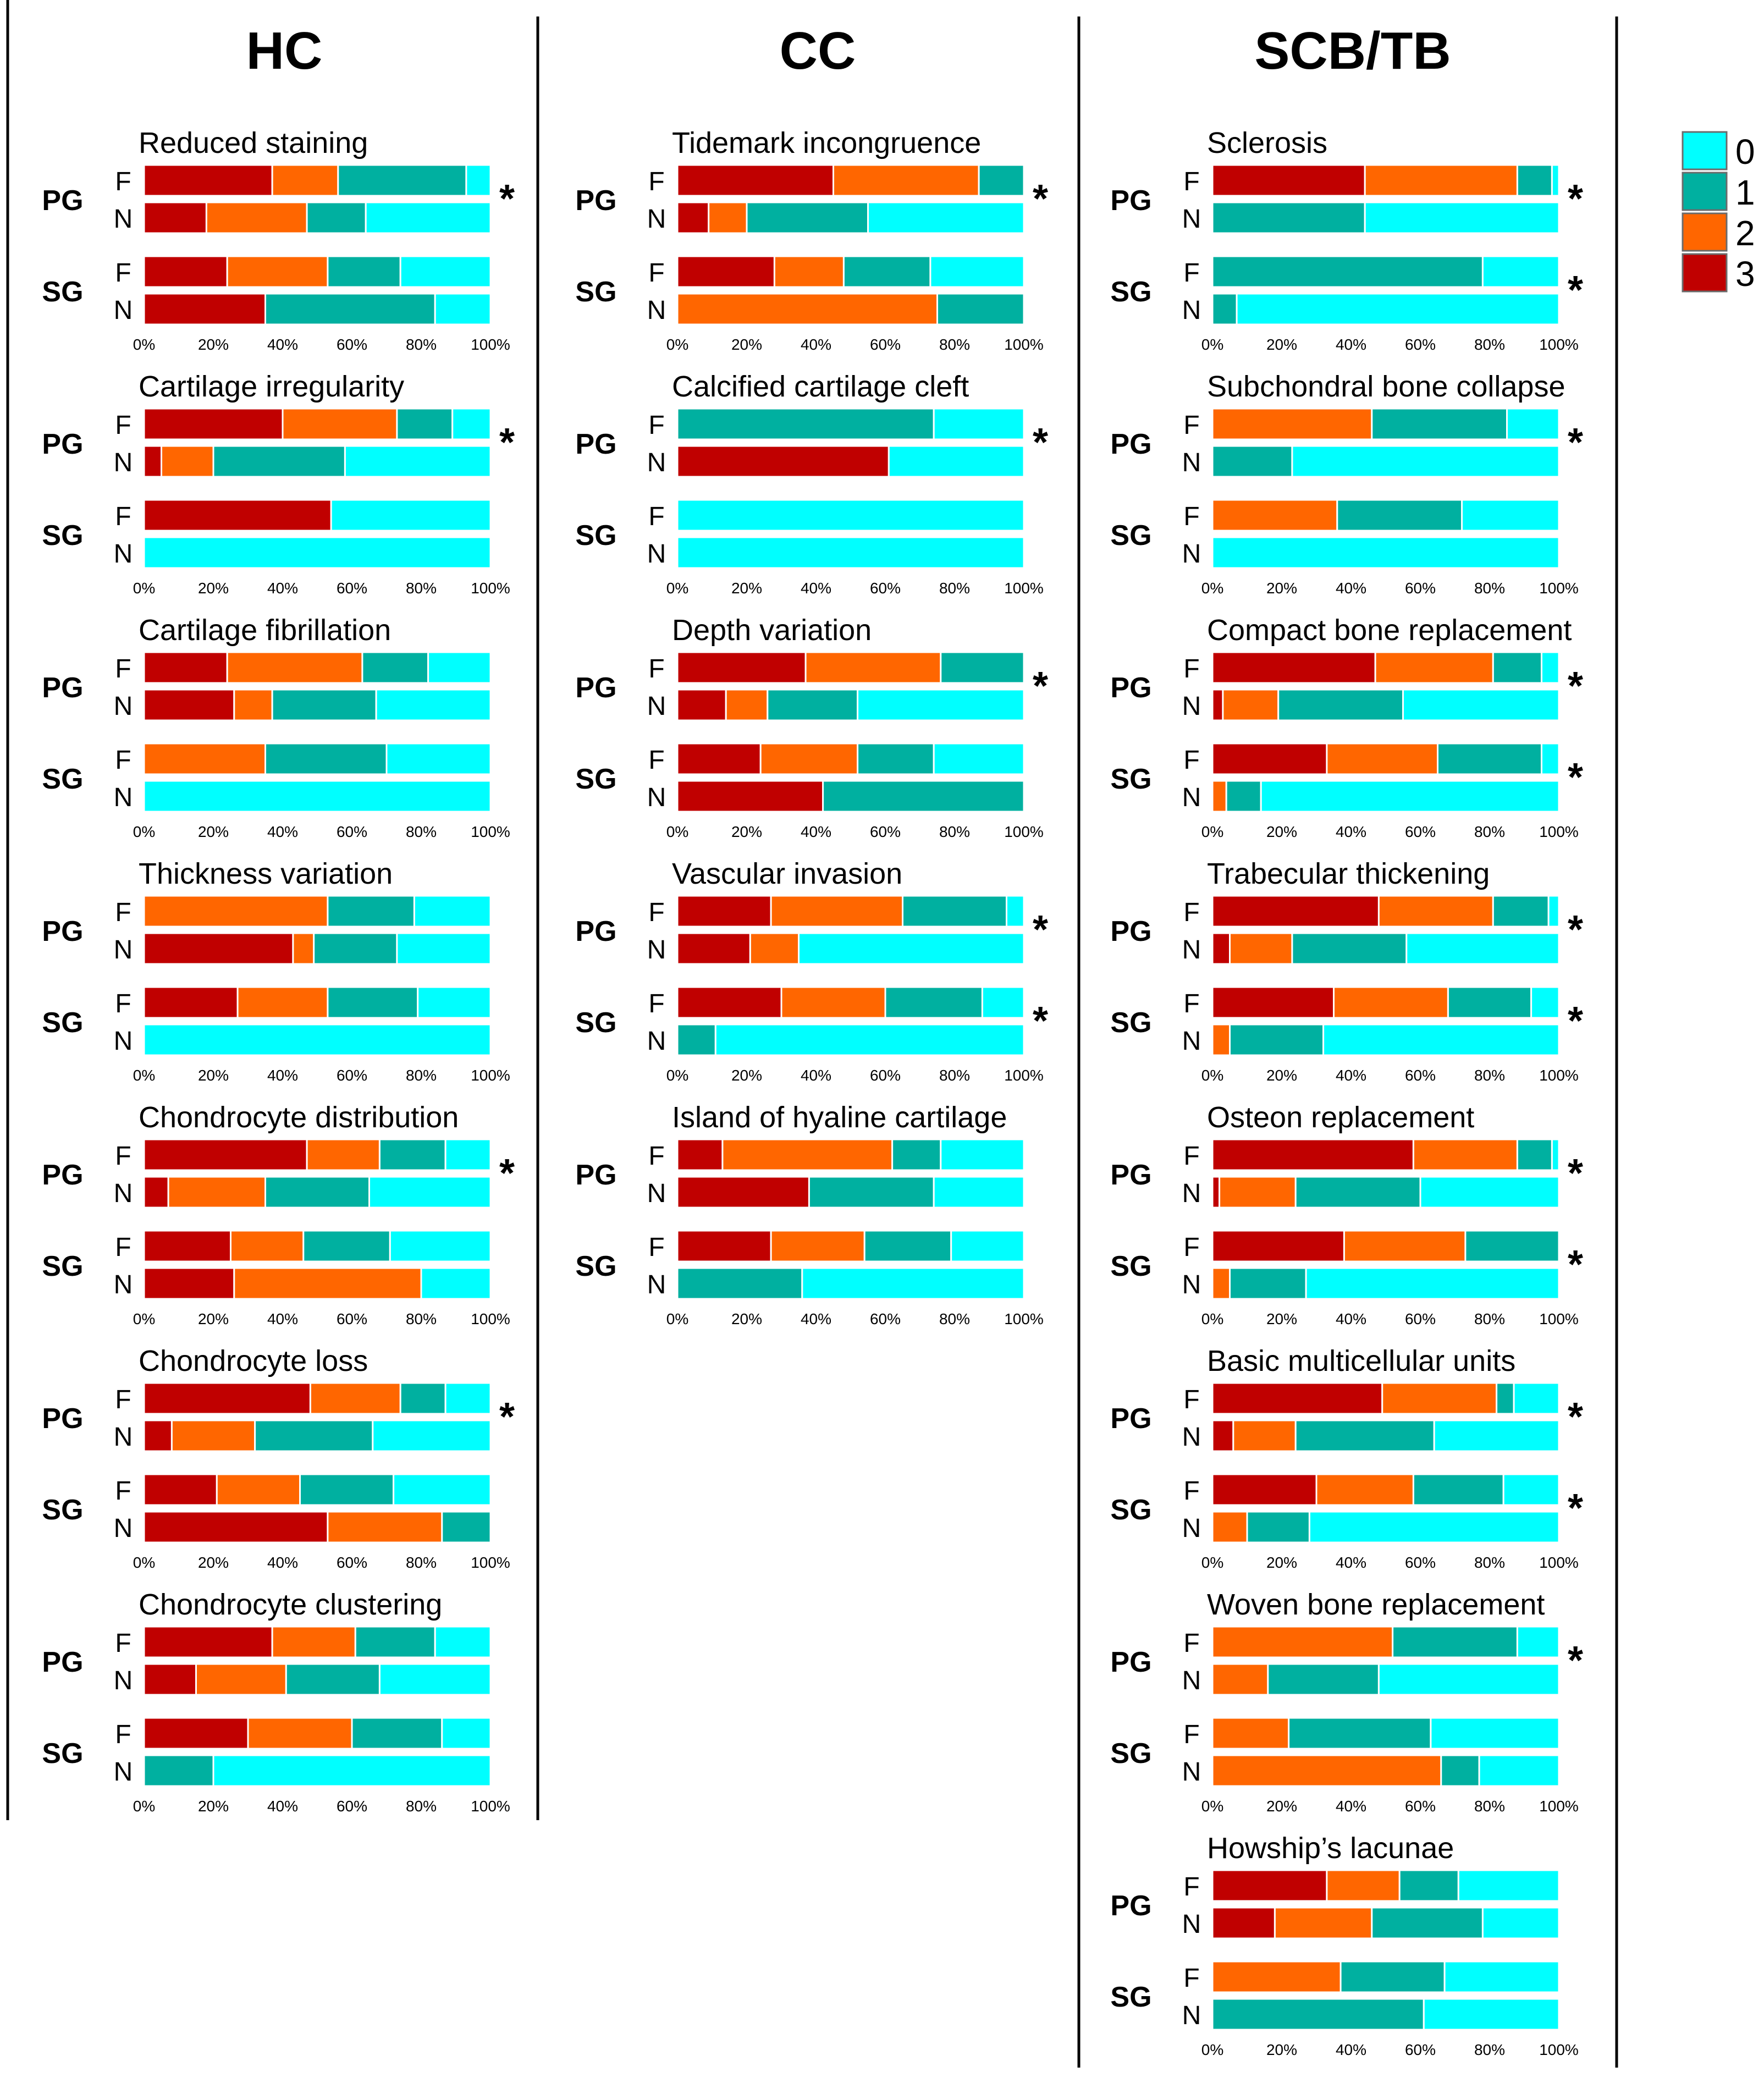  I want to click on x-tick-label: 20%, so click(213, 1075).